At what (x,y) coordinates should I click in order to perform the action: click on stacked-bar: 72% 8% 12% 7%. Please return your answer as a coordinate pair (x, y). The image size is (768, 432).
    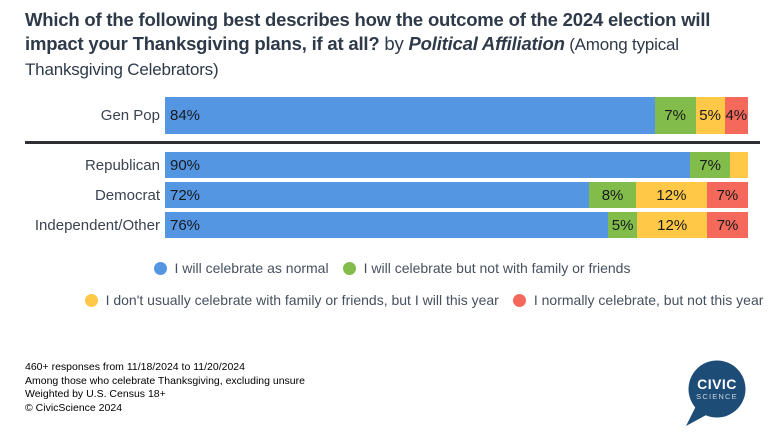
    Looking at the image, I should click on (456, 195).